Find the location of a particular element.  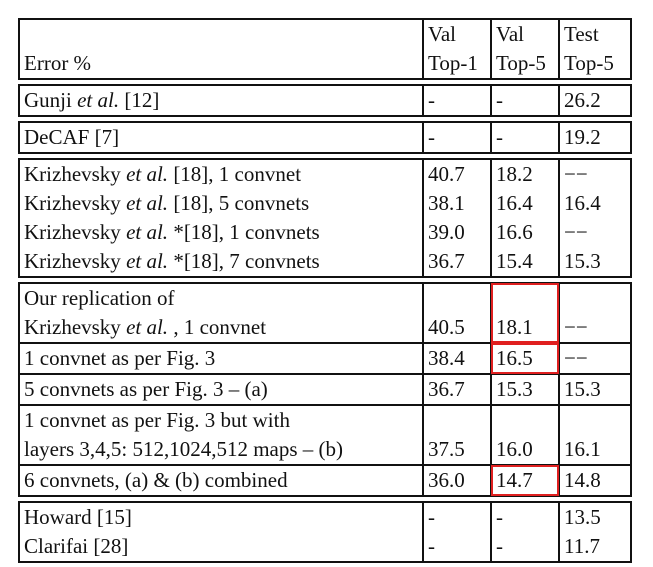

label-line: Krizhevsky et al. *[18], 1 convnets is located at coordinates (222, 232).